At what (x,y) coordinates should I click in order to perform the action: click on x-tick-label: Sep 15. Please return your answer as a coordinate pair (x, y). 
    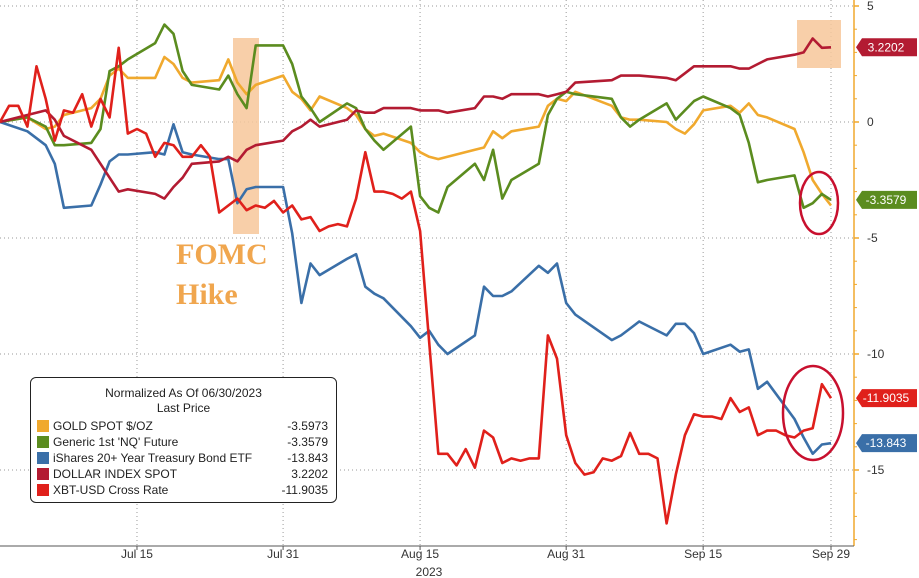
    Looking at the image, I should click on (703, 554).